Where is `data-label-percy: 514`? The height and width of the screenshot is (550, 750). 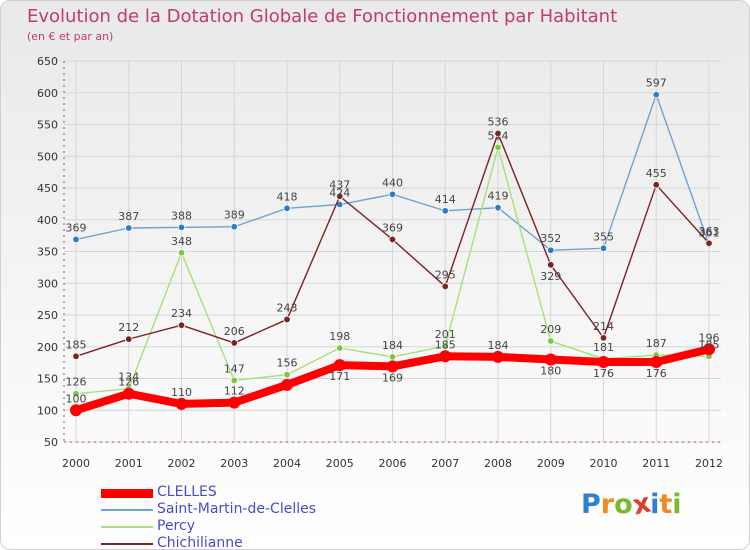
data-label-percy: 514 is located at coordinates (498, 135).